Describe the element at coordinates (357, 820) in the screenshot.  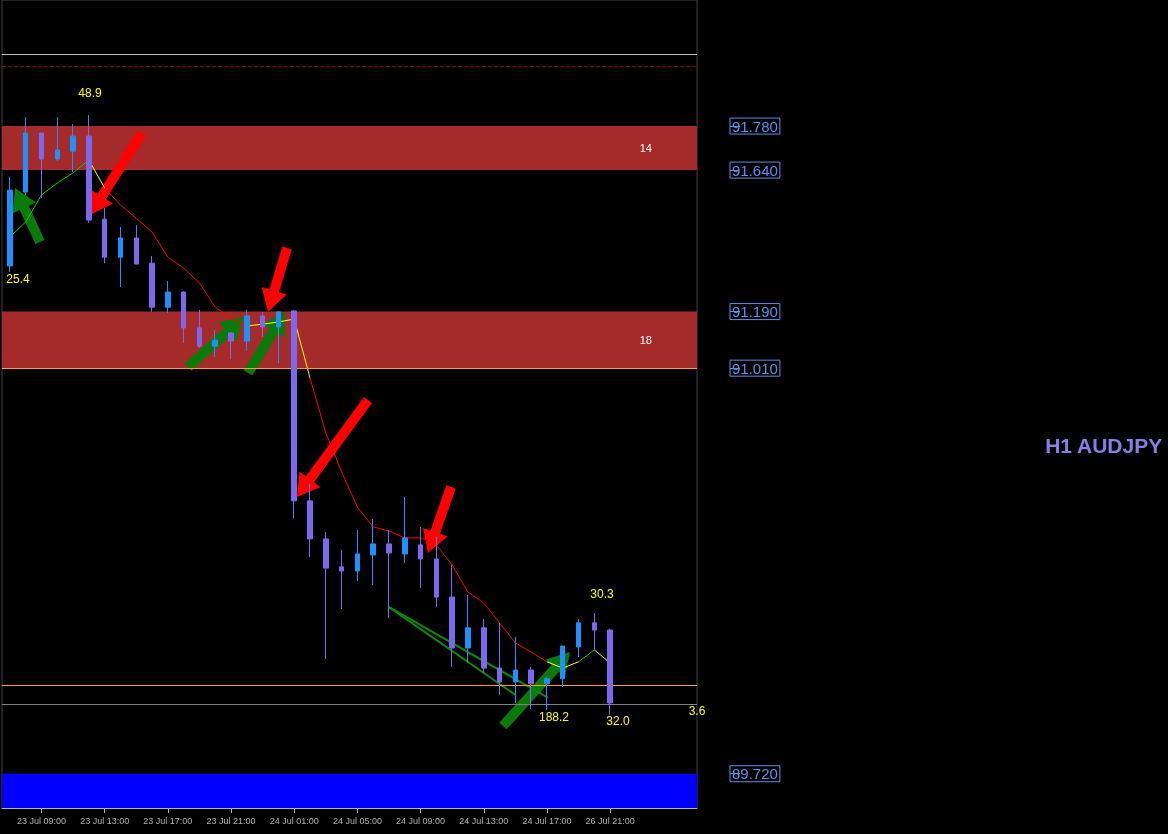
I see `x-tick-label: 24 Jul 05:00` at that location.